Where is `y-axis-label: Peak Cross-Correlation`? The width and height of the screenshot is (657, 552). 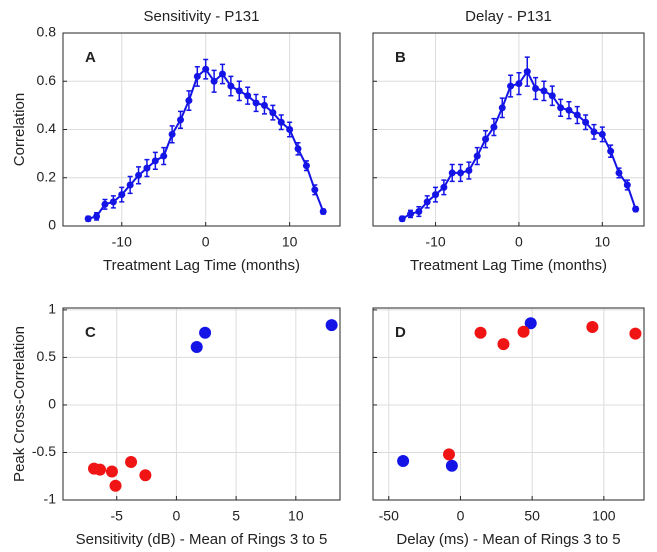
y-axis-label: Peak Cross-Correlation is located at coordinates (19, 404).